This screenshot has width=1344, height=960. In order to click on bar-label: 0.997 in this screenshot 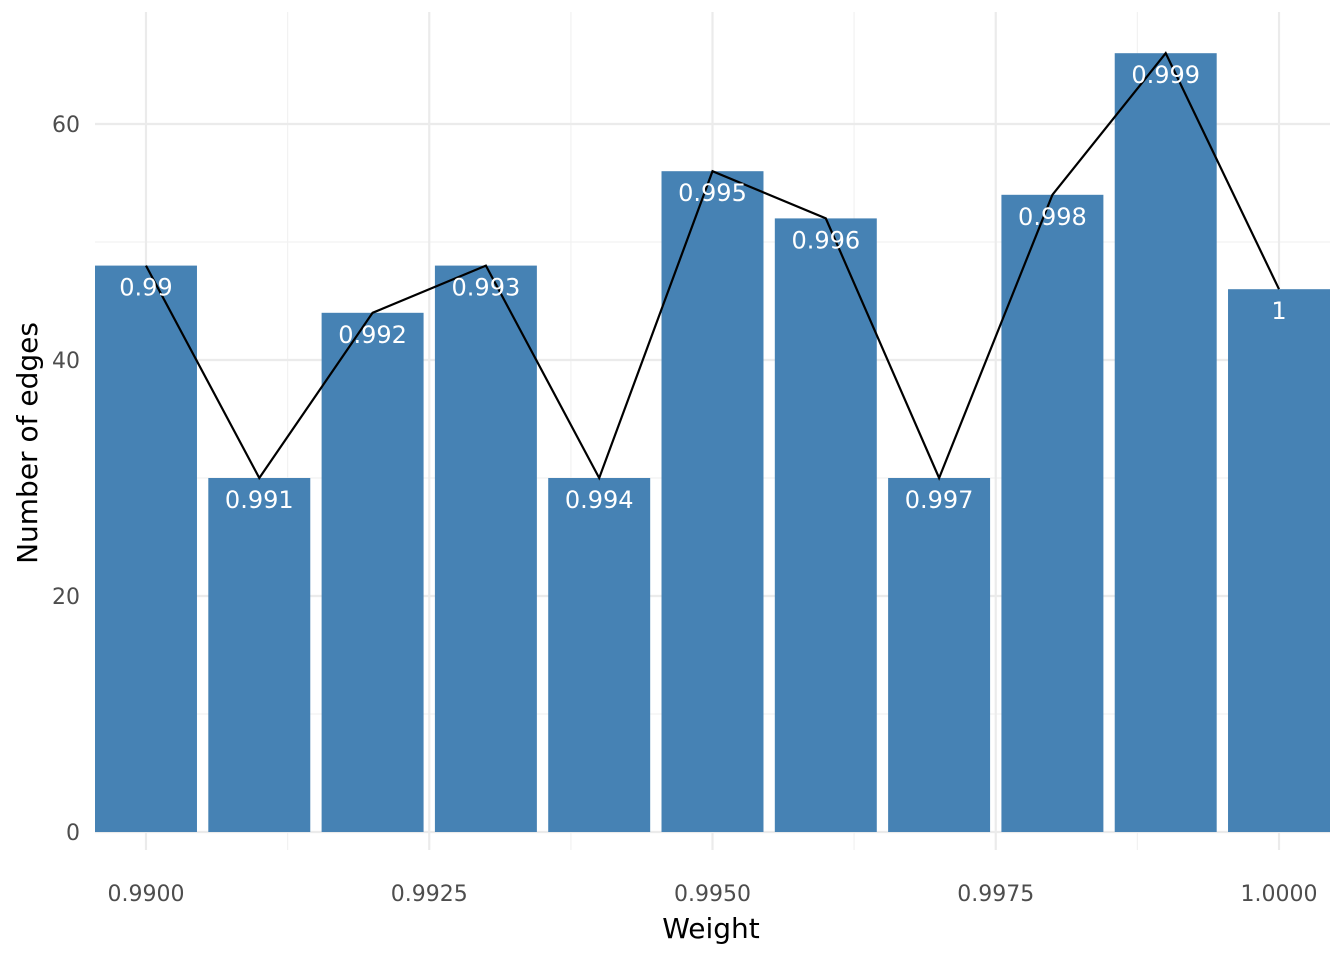, I will do `click(939, 500)`.